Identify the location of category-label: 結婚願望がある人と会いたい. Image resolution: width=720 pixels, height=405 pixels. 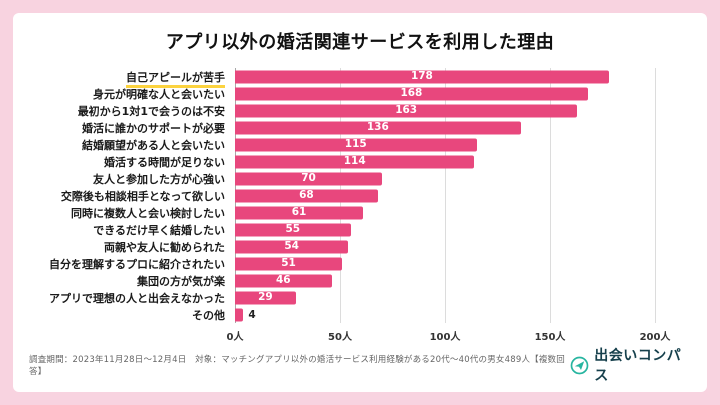
(153, 145).